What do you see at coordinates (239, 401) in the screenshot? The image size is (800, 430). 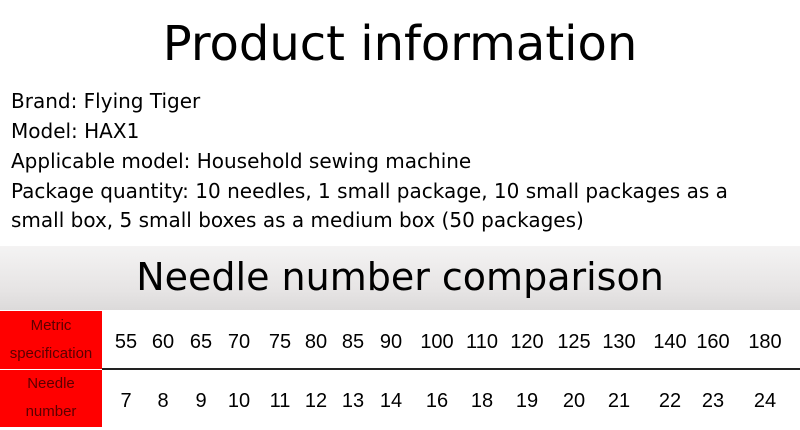 I see `needle-cell: 10` at bounding box center [239, 401].